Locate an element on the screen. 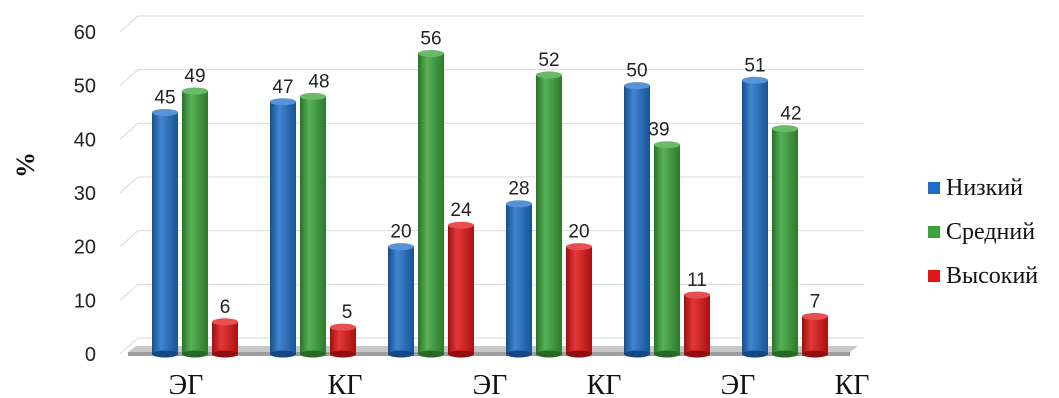 This screenshot has width=1059, height=398. legend-swatch-high is located at coordinates (934, 276).